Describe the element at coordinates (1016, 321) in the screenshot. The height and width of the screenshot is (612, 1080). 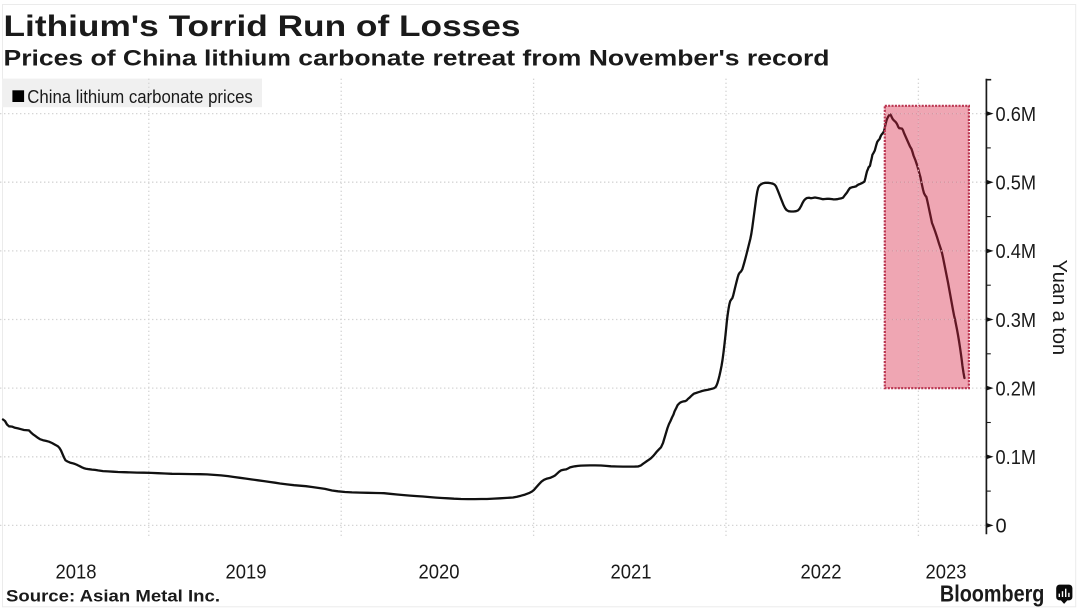
I see `svg-text: 0.3M` at that location.